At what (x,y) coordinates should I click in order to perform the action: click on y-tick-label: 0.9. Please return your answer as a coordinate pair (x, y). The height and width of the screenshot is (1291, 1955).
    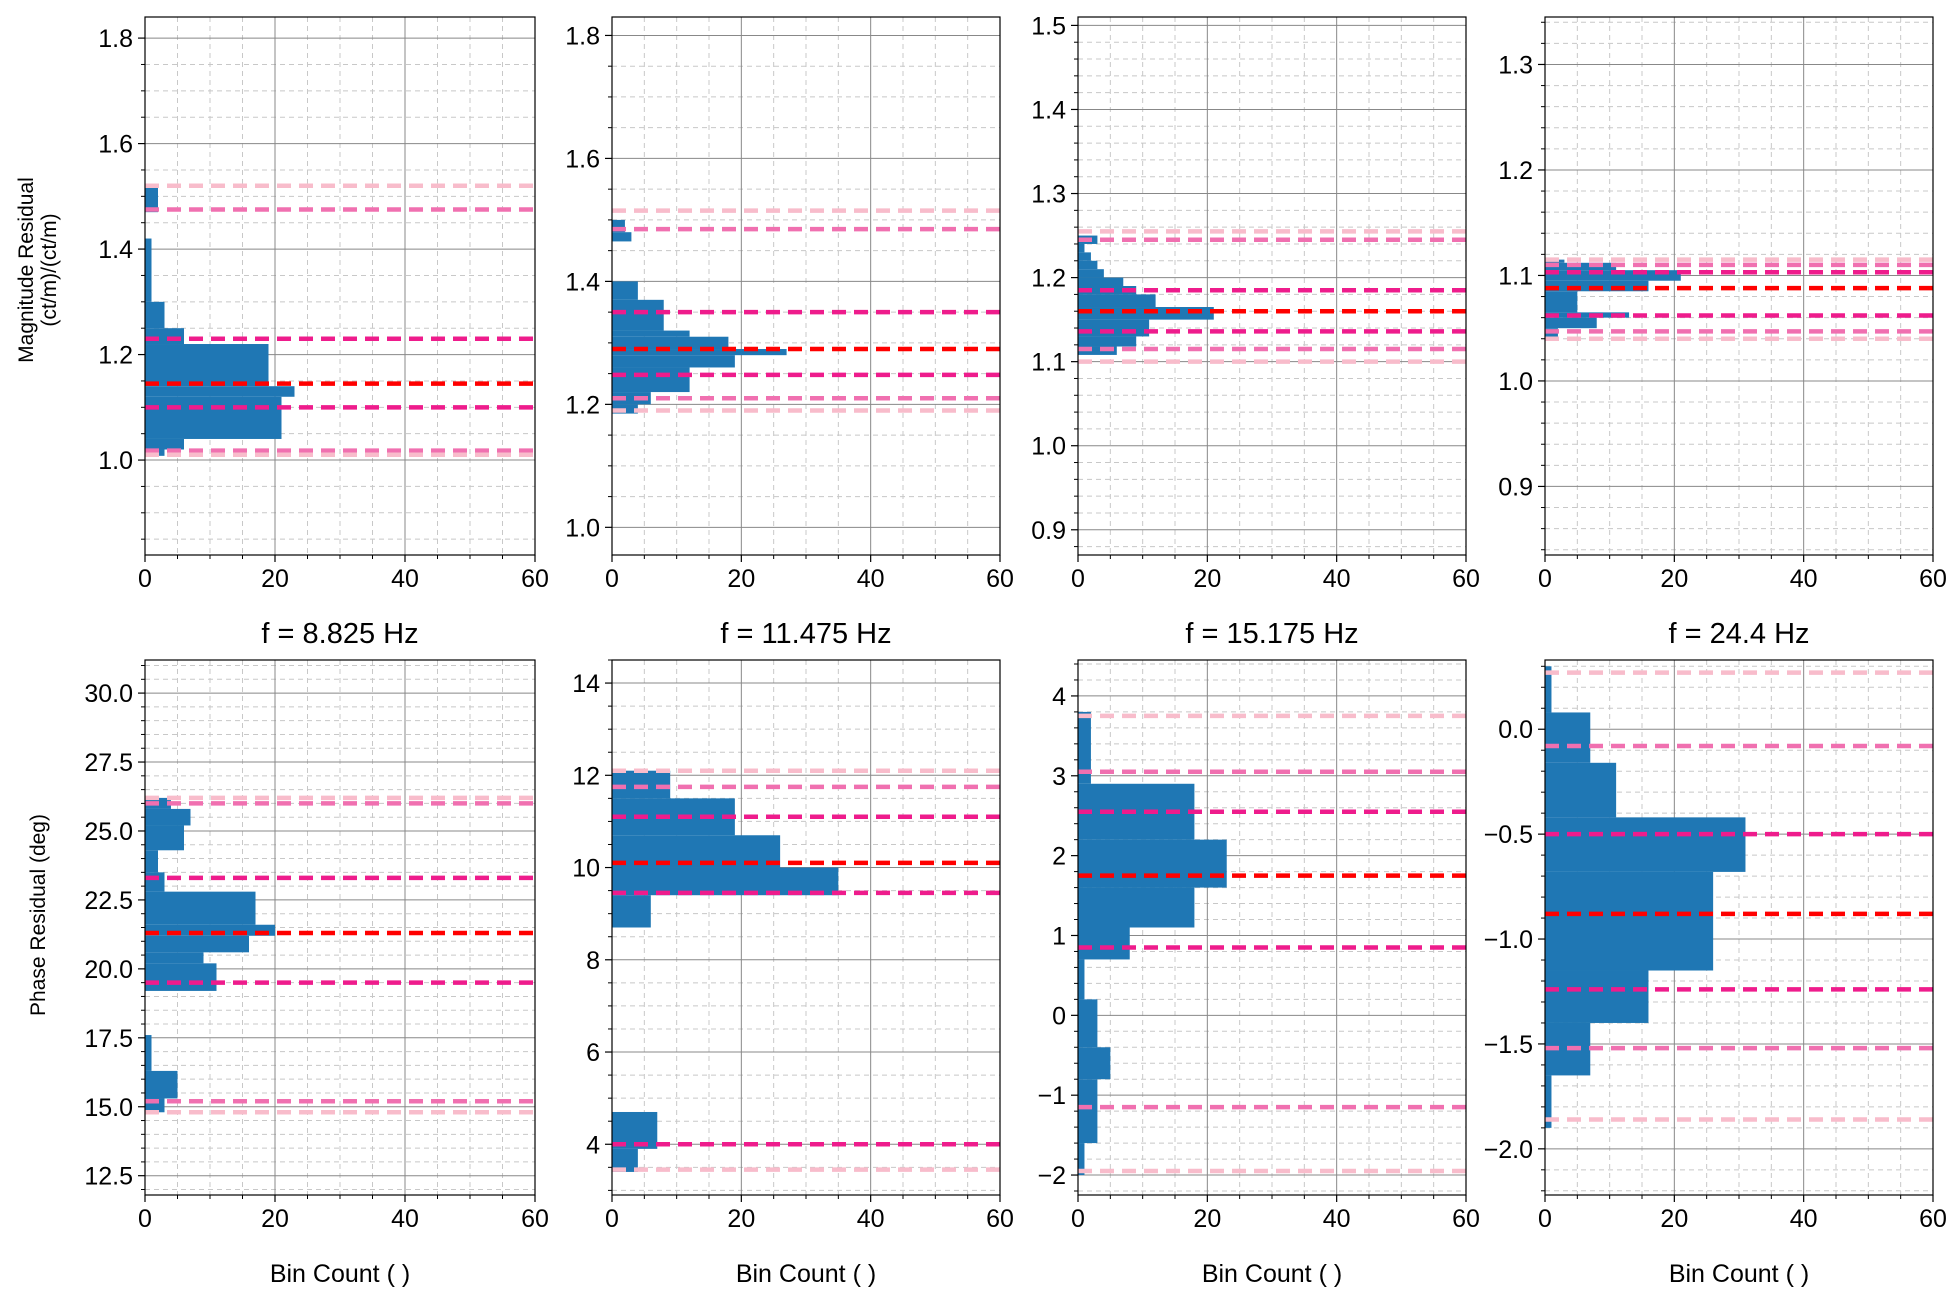
    Looking at the image, I should click on (1048, 531).